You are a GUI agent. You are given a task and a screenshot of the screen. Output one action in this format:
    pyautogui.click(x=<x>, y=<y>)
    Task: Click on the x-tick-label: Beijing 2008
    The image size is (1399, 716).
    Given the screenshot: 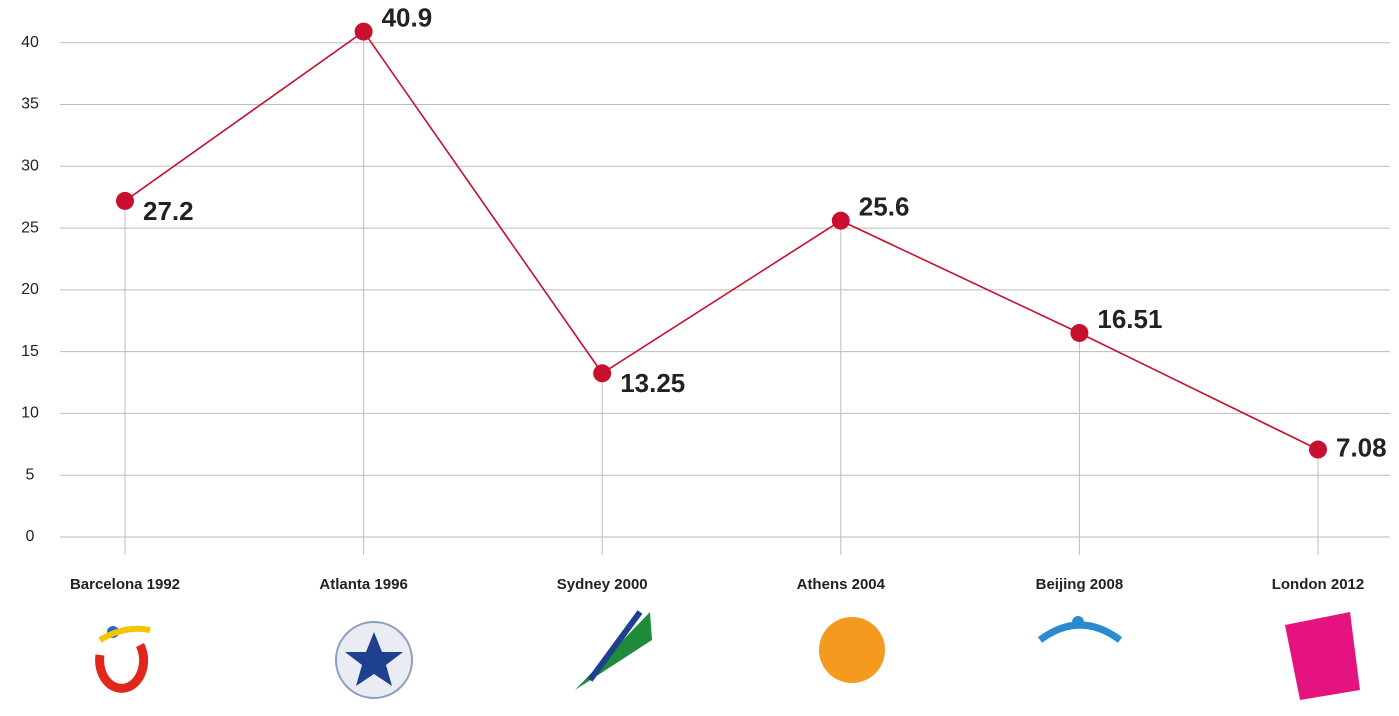 What is the action you would take?
    pyautogui.click(x=1080, y=584)
    